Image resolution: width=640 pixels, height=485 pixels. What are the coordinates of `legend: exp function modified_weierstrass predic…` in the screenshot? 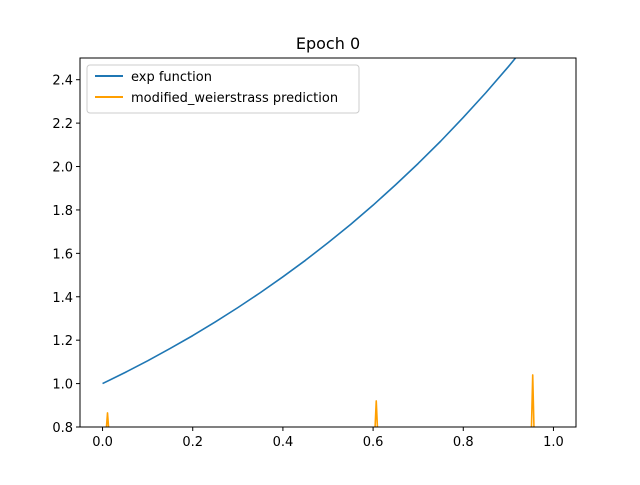 It's located at (223, 89).